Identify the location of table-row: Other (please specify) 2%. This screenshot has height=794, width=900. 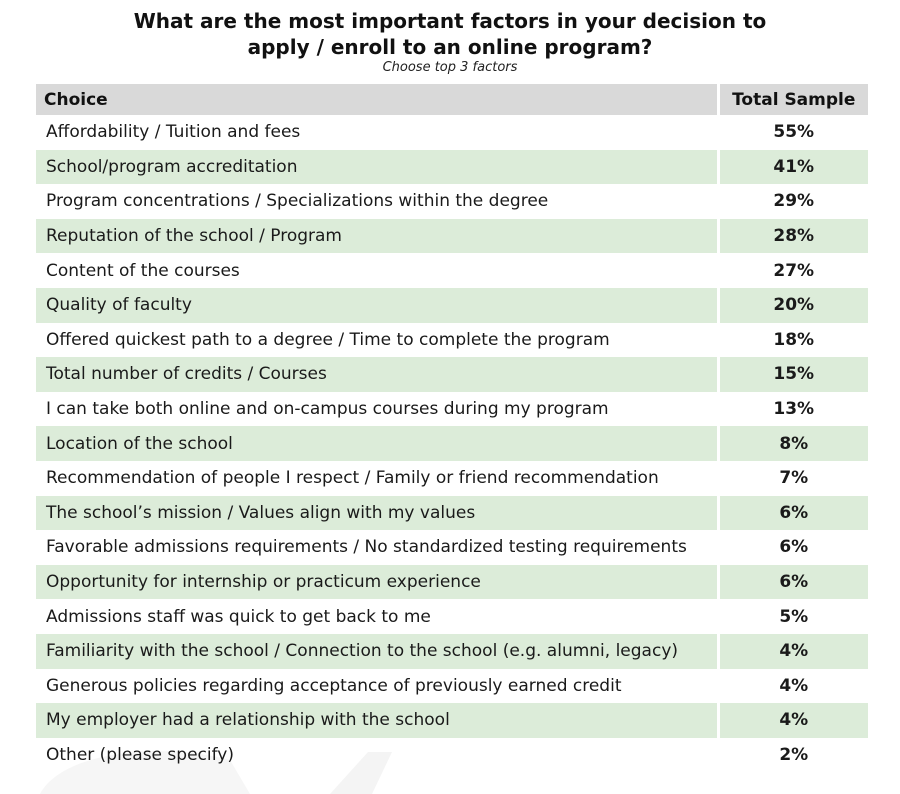
(452, 755).